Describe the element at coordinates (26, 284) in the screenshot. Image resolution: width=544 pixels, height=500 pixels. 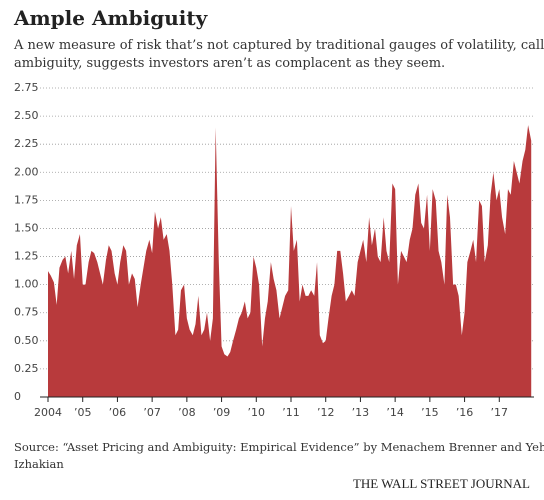
I see `y-tick-label: 1.00` at that location.